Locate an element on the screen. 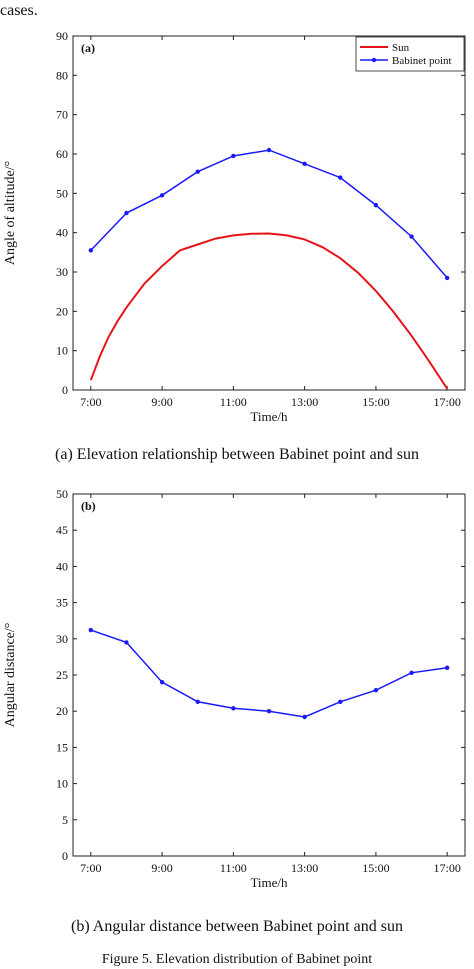 Image resolution: width=474 pixels, height=969 pixels. chart-b-x-tick-label: 13:00 is located at coordinates (304, 868).